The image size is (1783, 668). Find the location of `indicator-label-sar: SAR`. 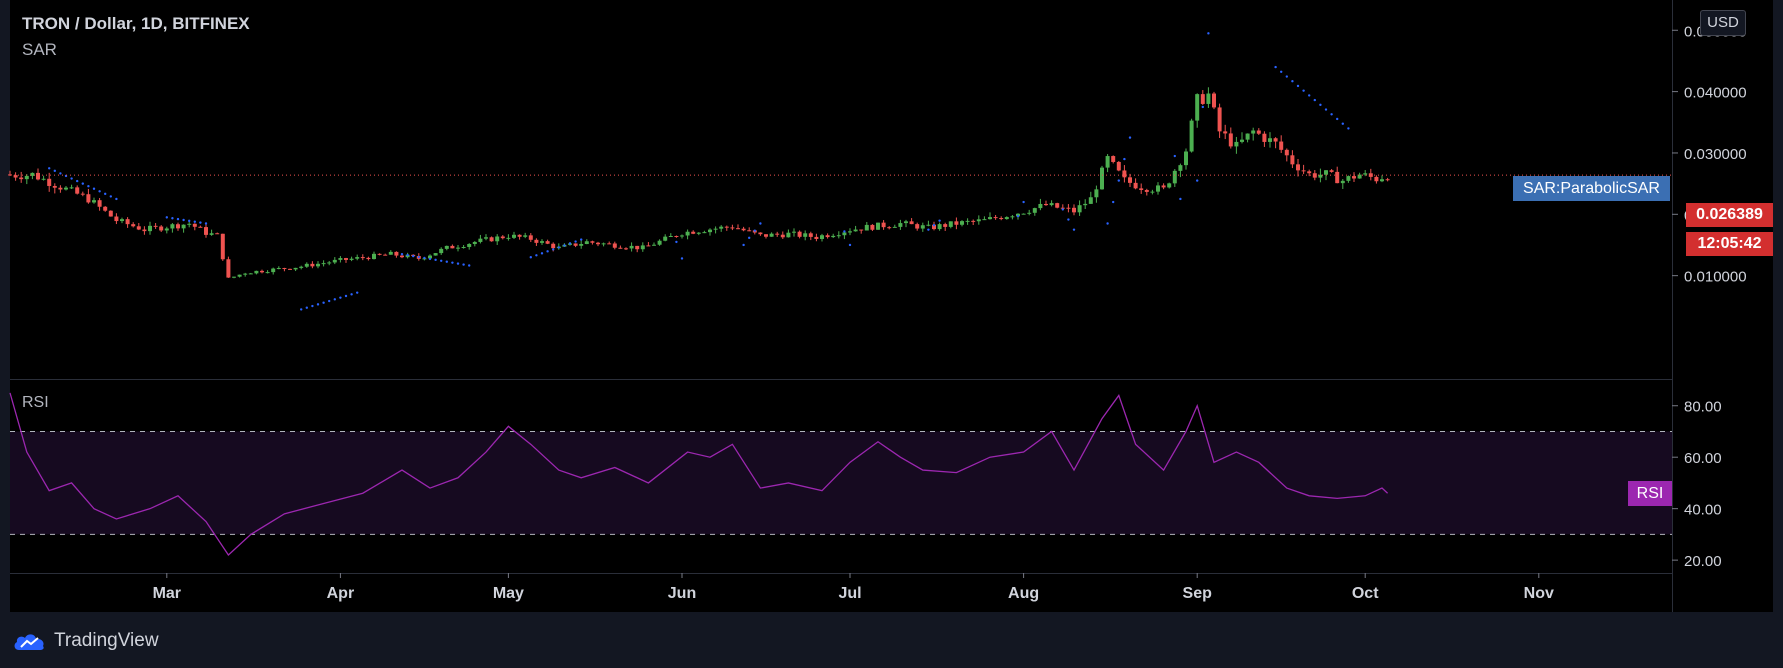

indicator-label-sar: SAR is located at coordinates (39, 49).